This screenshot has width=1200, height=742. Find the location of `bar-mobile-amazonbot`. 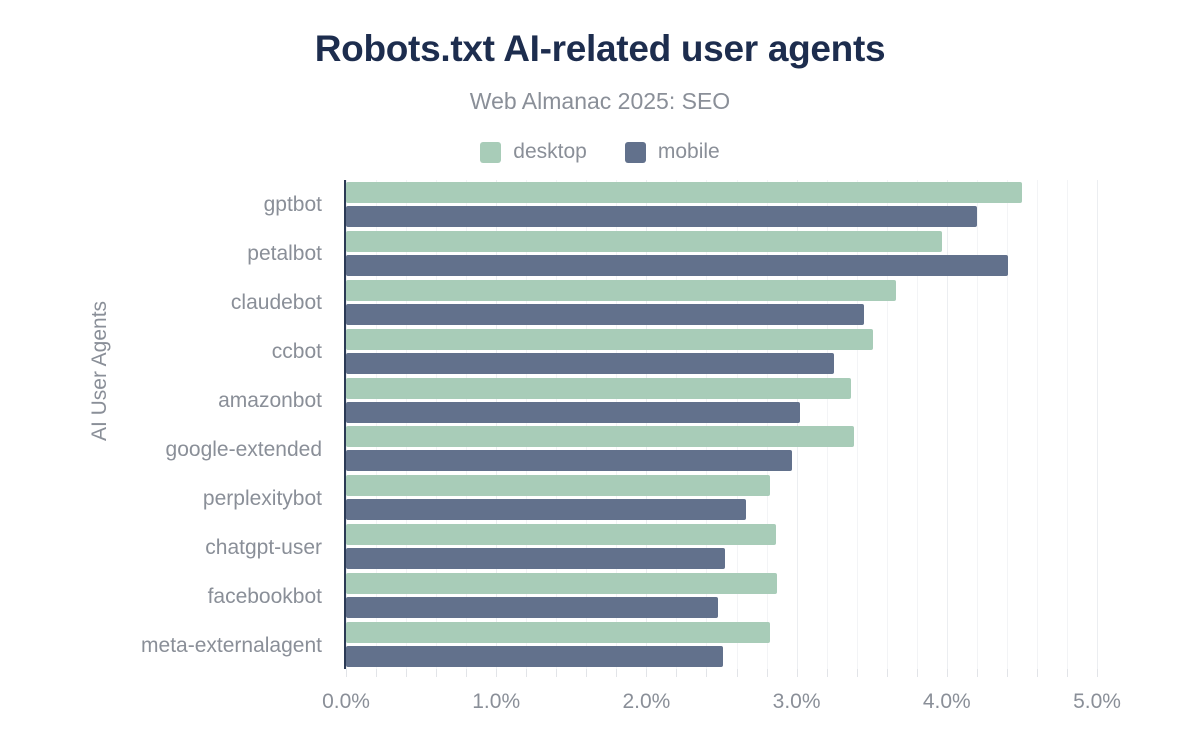

bar-mobile-amazonbot is located at coordinates (573, 412).